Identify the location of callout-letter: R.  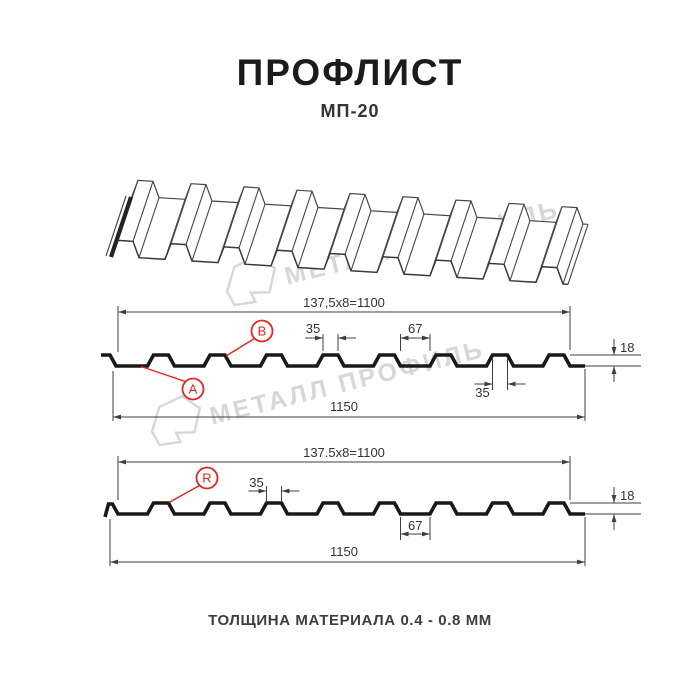
(206, 478).